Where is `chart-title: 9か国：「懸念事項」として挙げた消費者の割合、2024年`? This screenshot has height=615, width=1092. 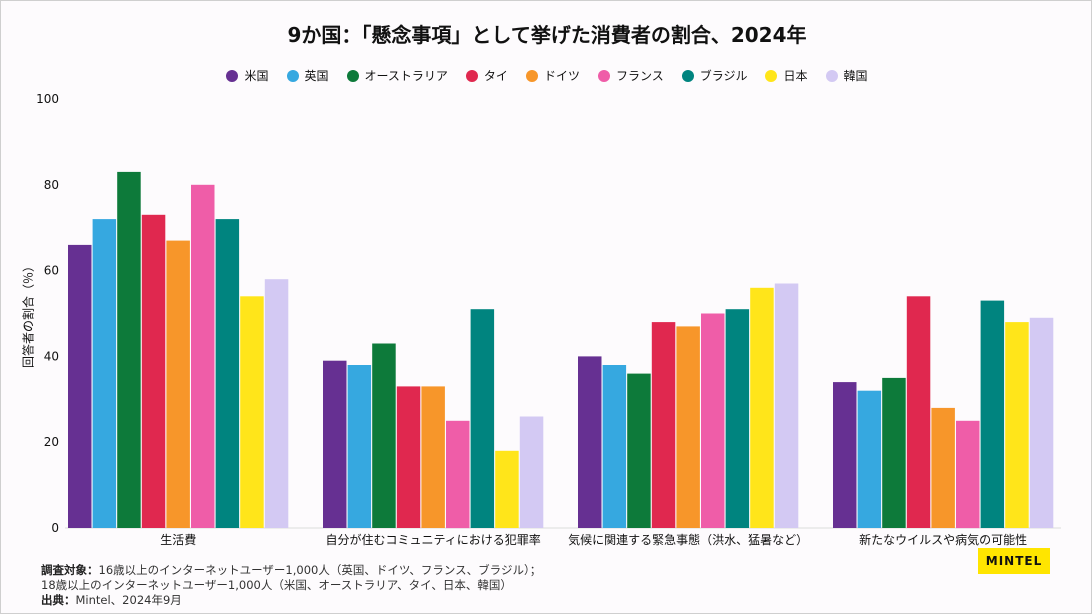 chart-title: 9か国：「懸念事項」として挙げた消費者の割合、2024年 is located at coordinates (547, 35).